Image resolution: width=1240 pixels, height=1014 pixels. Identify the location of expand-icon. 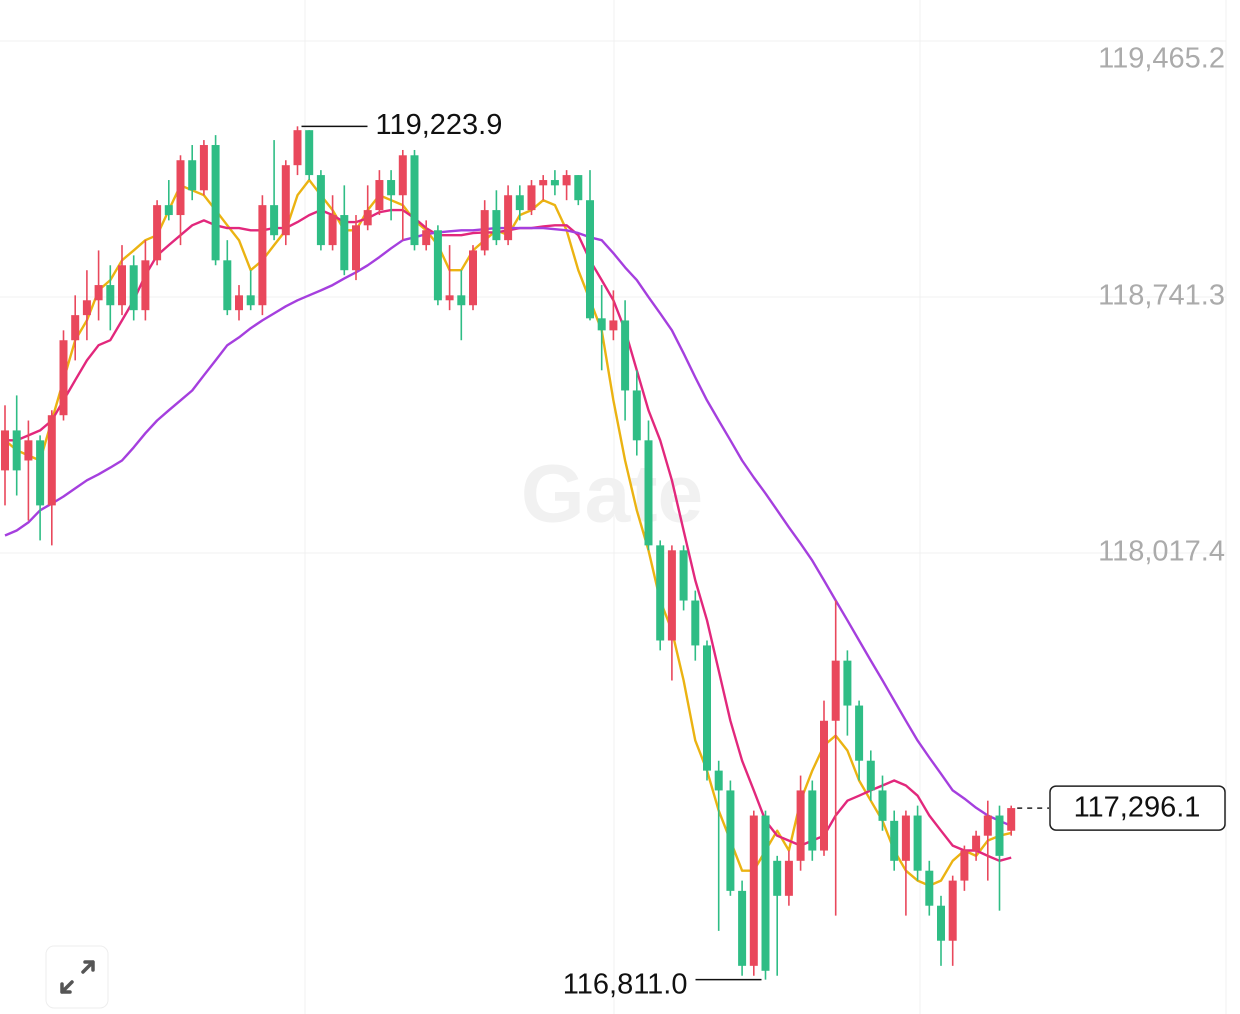
(77, 977).